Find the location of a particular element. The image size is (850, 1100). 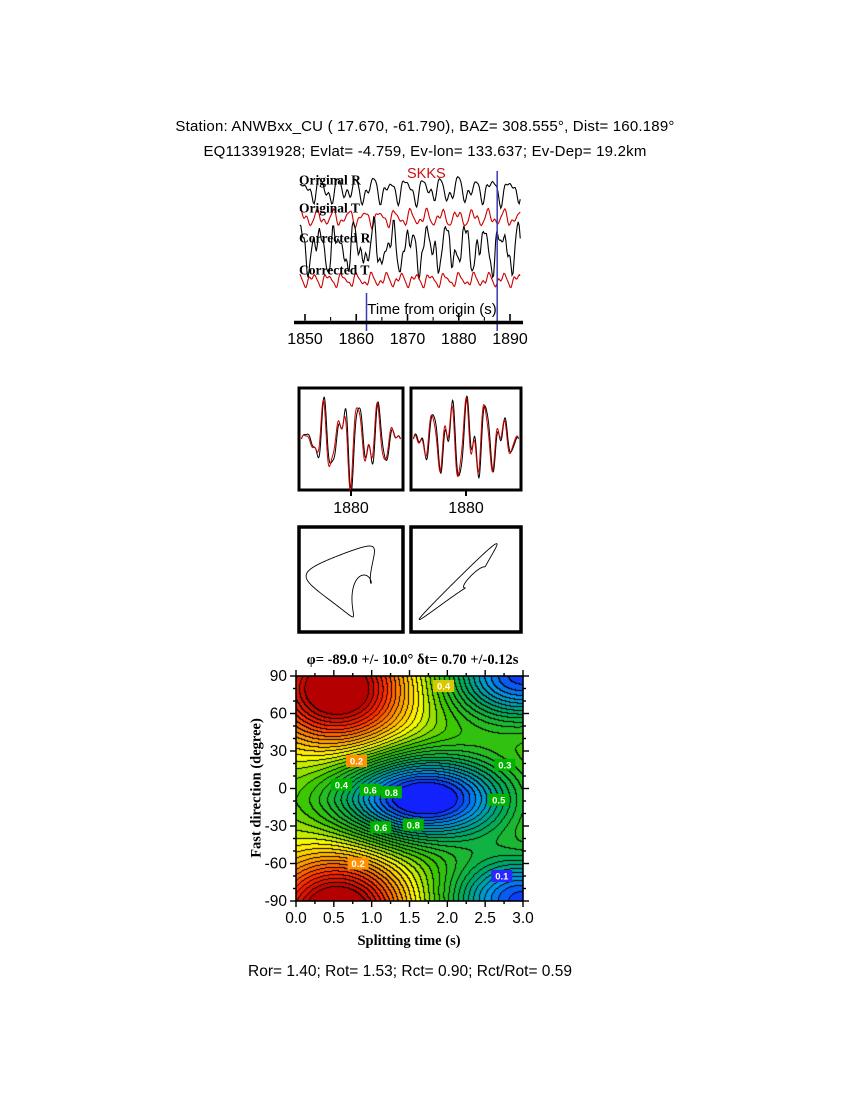

splitting-time-axis-label: Splitting time (s) is located at coordinates (409, 941).